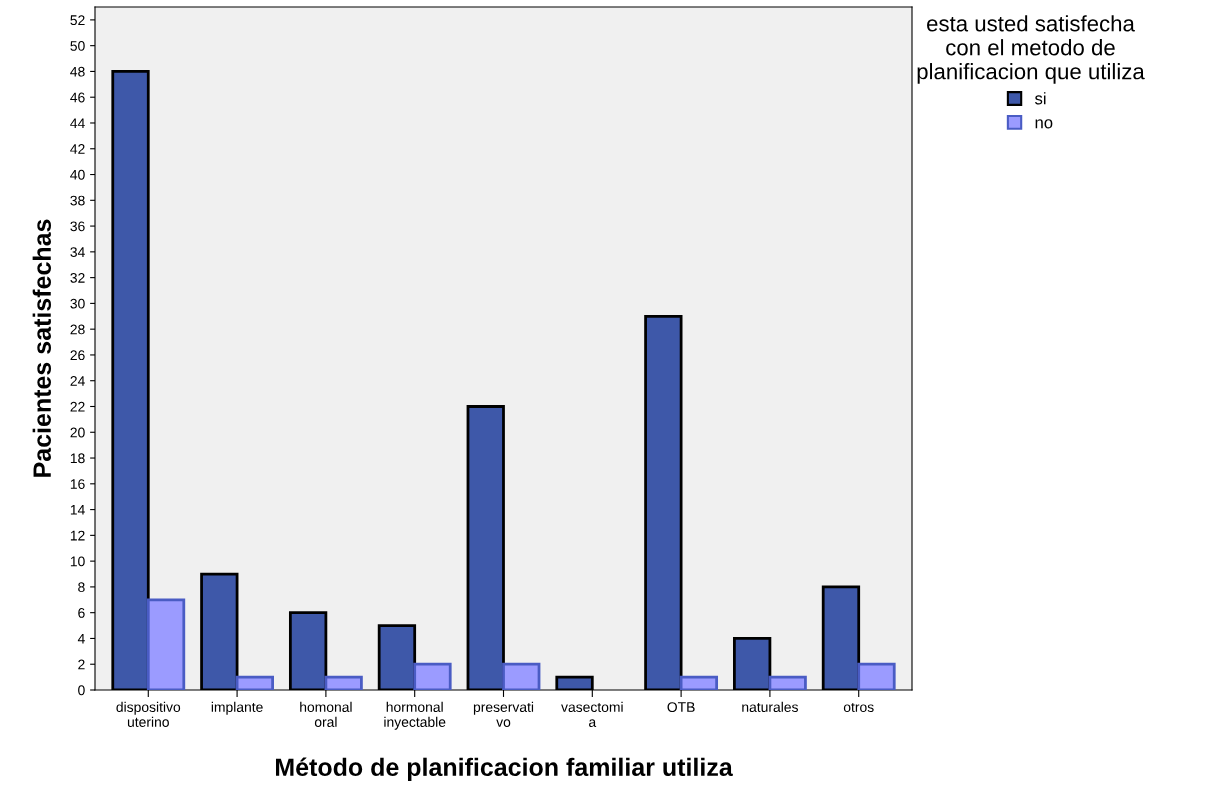 The height and width of the screenshot is (795, 1213). I want to click on x-tick-label: homonal oral, so click(326, 714).